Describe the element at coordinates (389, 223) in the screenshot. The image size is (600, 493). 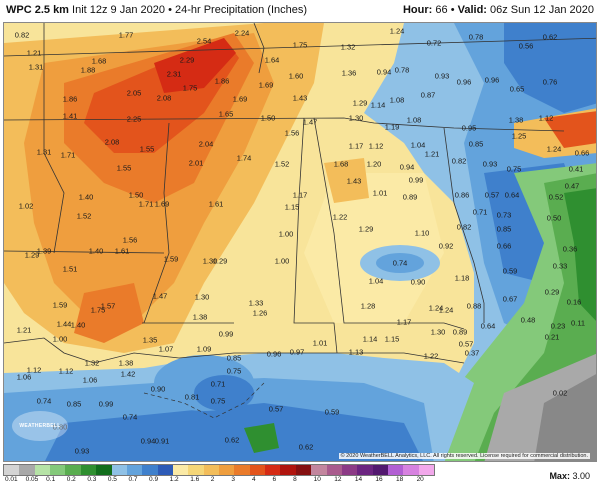
I see `border-al-ga` at that location.